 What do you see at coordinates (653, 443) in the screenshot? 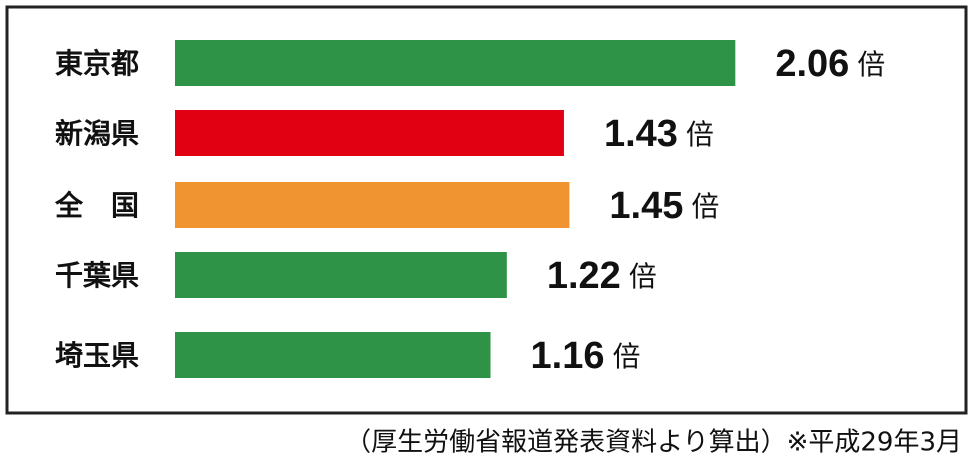
I see `source-note: （厚生労働省報道発表資料より算出）※平成29年3月` at bounding box center [653, 443].